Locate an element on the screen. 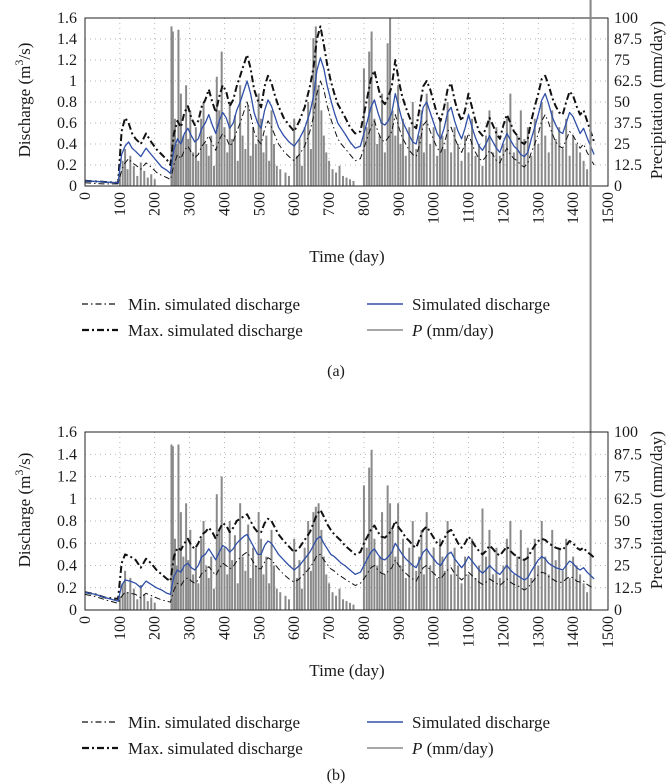  discharge-lines is located at coordinates (339, 556).